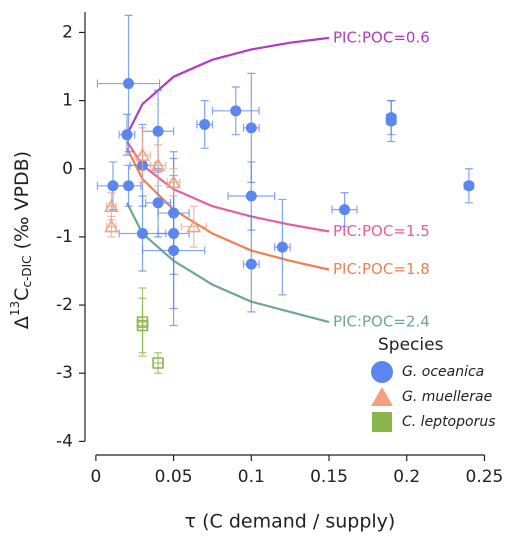 Image resolution: width=508 pixels, height=537 pixels. What do you see at coordinates (447, 397) in the screenshot?
I see `legend-label: G. muellerae` at bounding box center [447, 397].